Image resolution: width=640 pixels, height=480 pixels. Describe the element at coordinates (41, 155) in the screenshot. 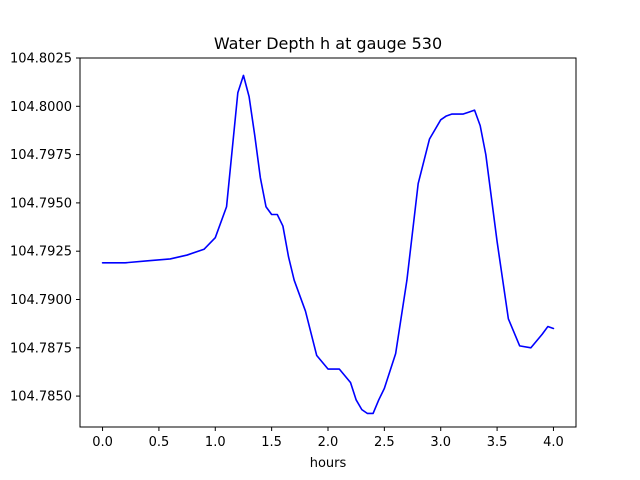

I see `y-tick-label: 104.7975` at that location.